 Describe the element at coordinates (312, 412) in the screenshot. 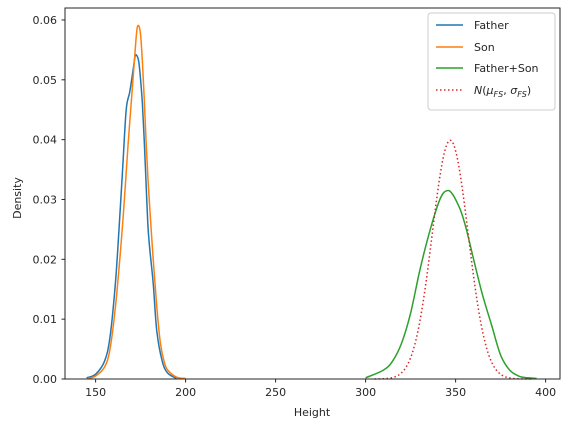

I see `x-axis-label: Height` at that location.